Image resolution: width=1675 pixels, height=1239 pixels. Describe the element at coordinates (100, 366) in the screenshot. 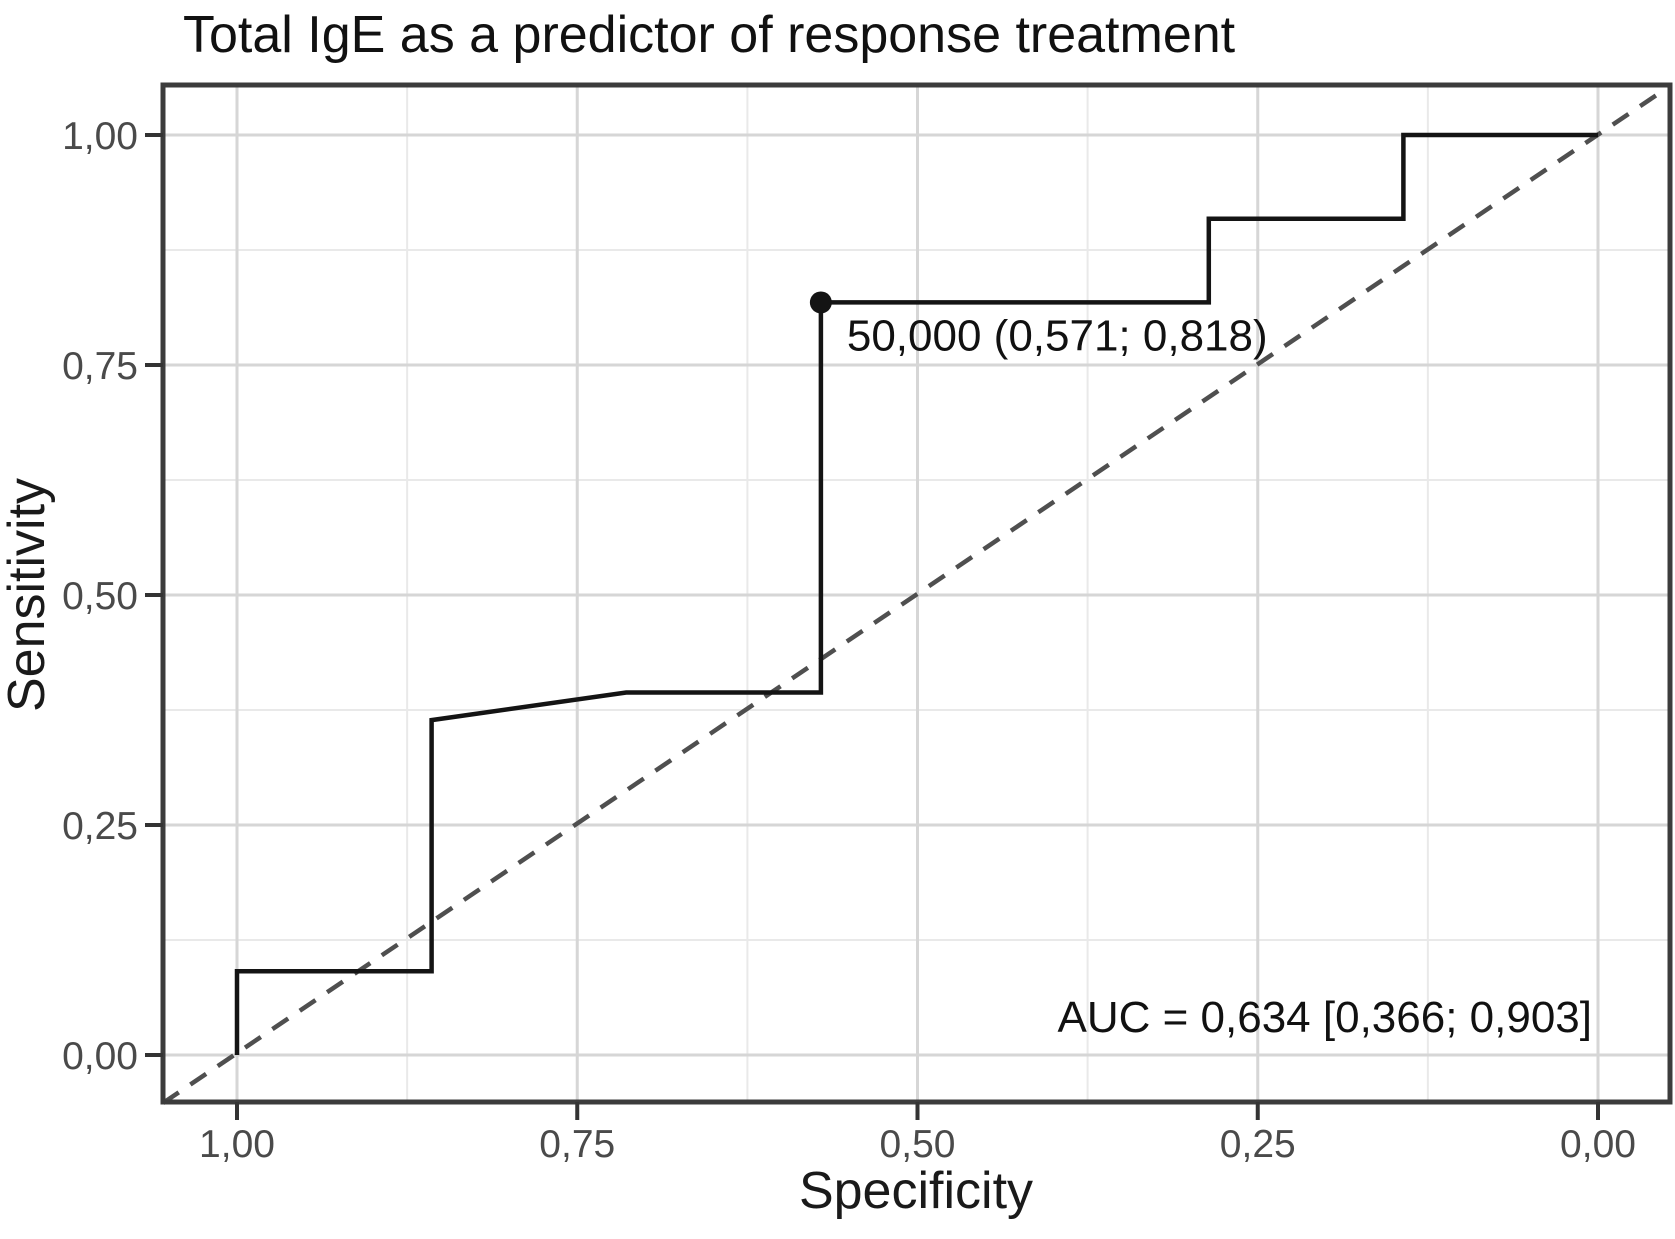

I see `y-tick-label: 0,75` at that location.